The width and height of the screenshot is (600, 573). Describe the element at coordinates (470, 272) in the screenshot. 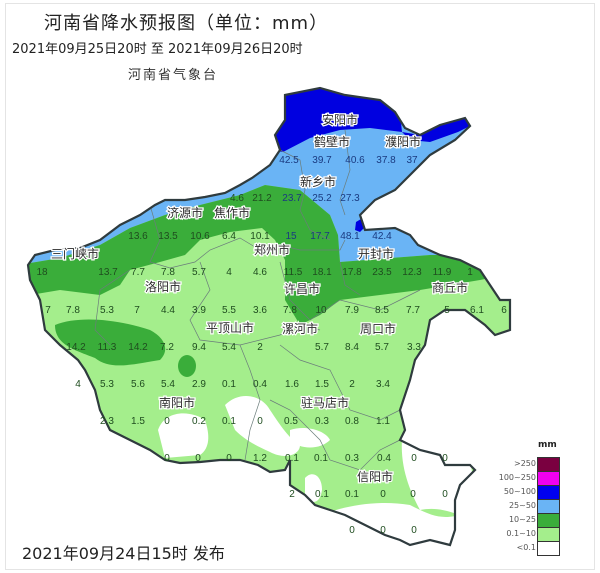

I see `rainfall-value: 1` at that location.